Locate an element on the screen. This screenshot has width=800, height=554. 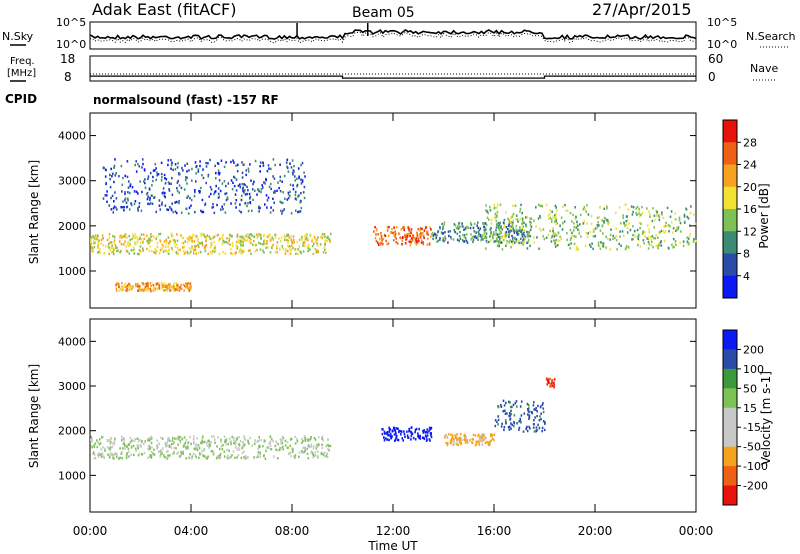
freq-tick-bottom: 8 is located at coordinates (68, 77).